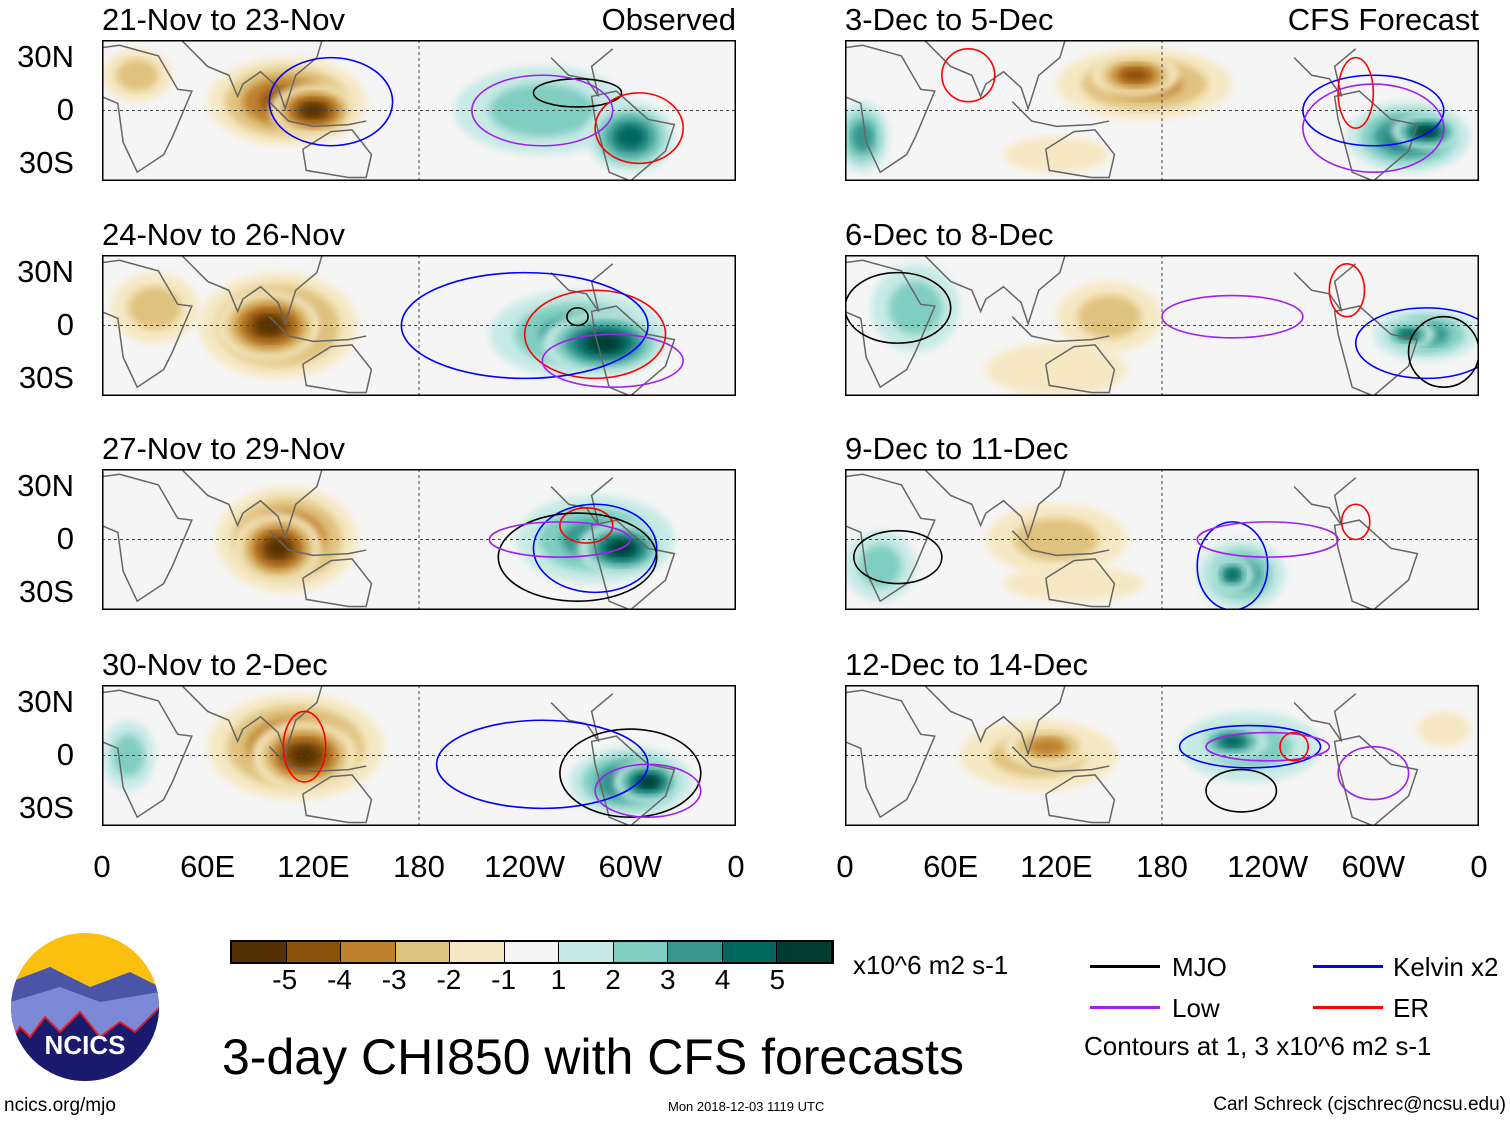 The image size is (1510, 1121). Describe the element at coordinates (65, 109) in the screenshot. I see `lat-label: 0` at that location.